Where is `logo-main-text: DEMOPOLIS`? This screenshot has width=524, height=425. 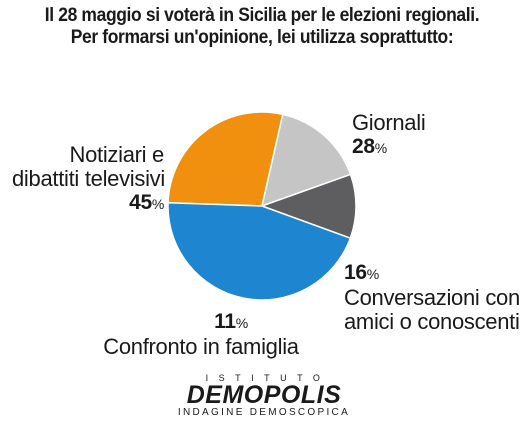
logo-main-text: DEMOPOLIS is located at coordinates (264, 395).